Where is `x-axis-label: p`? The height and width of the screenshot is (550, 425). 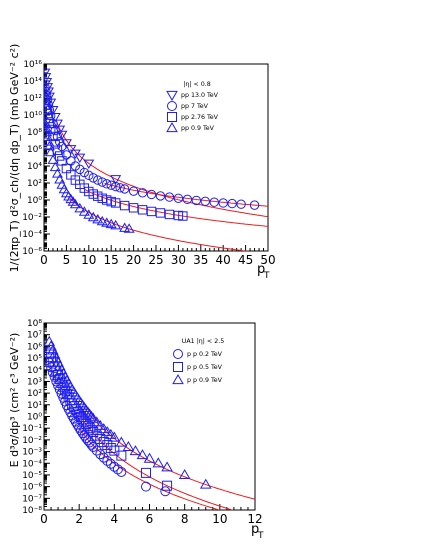 x-axis-label: p is located at coordinates (255, 529).